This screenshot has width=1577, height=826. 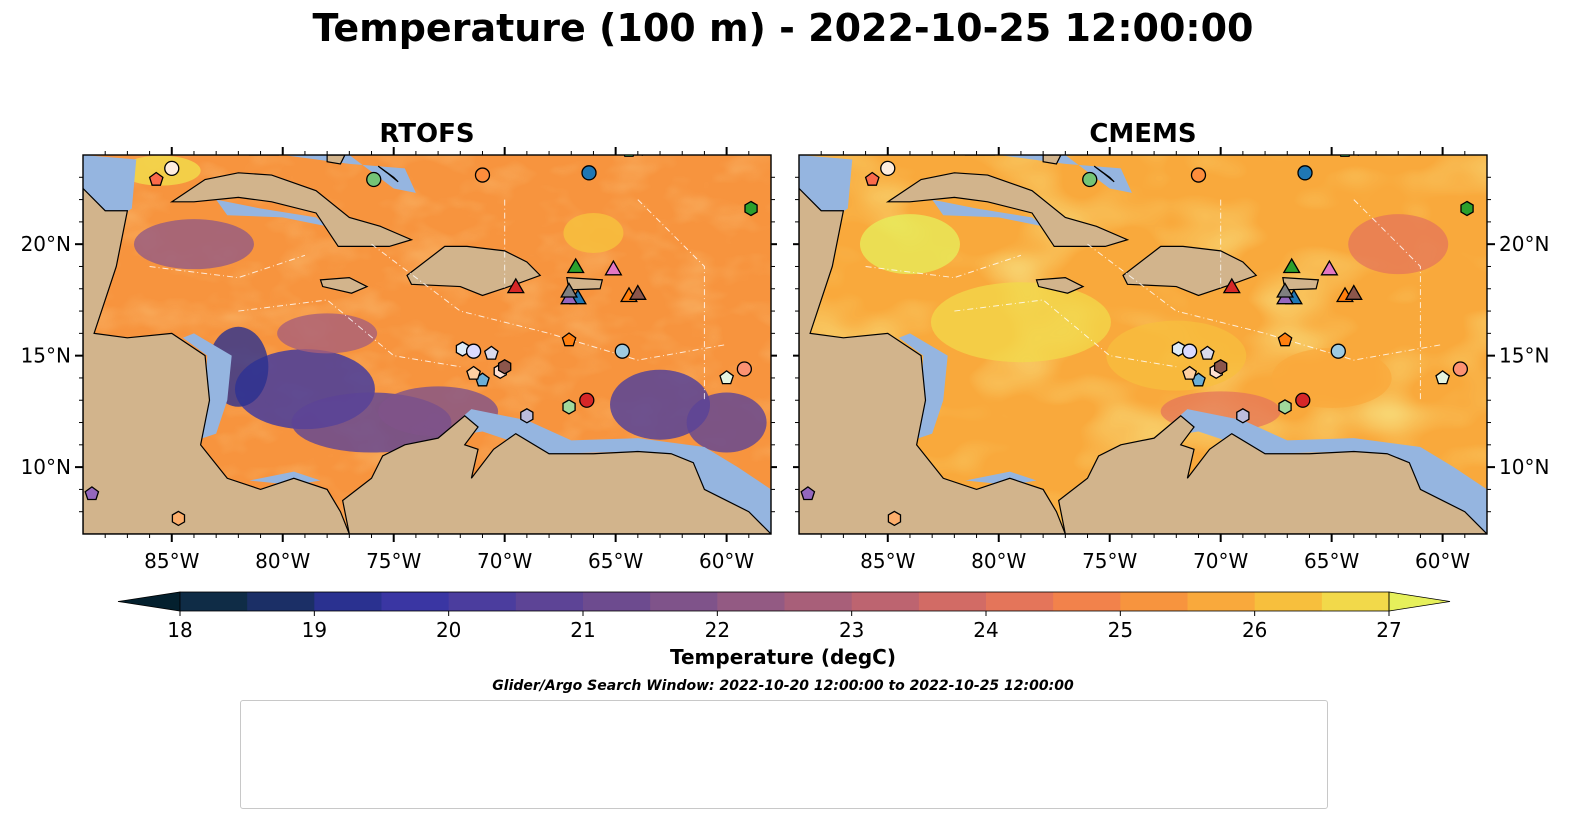 I want to click on colorbar-extend-min, so click(x=149, y=601).